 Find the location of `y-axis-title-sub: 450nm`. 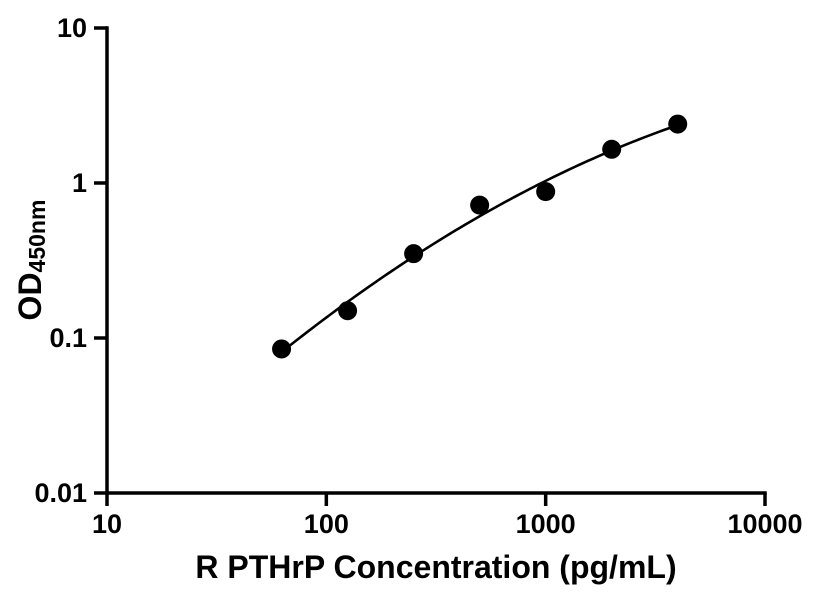

y-axis-title-sub: 450nm is located at coordinates (37, 236).